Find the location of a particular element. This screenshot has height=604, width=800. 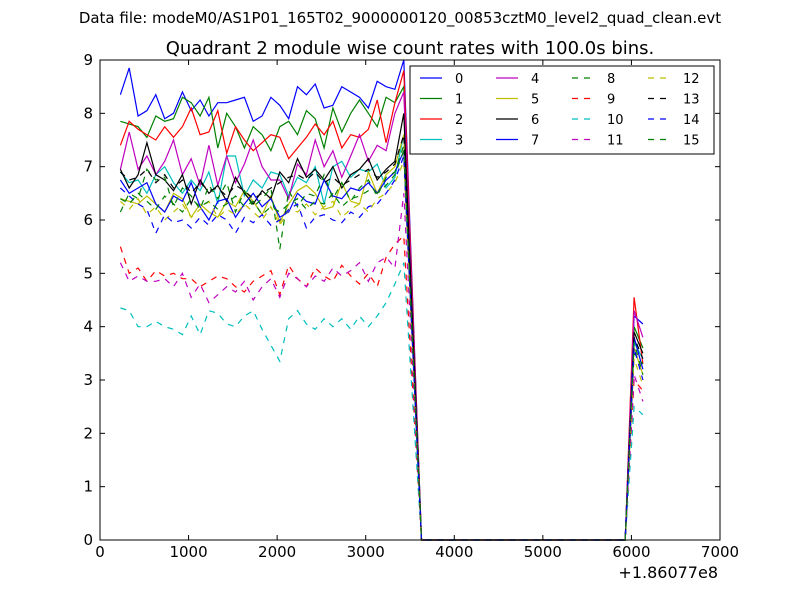

y-tick-label: 2 is located at coordinates (88, 433).